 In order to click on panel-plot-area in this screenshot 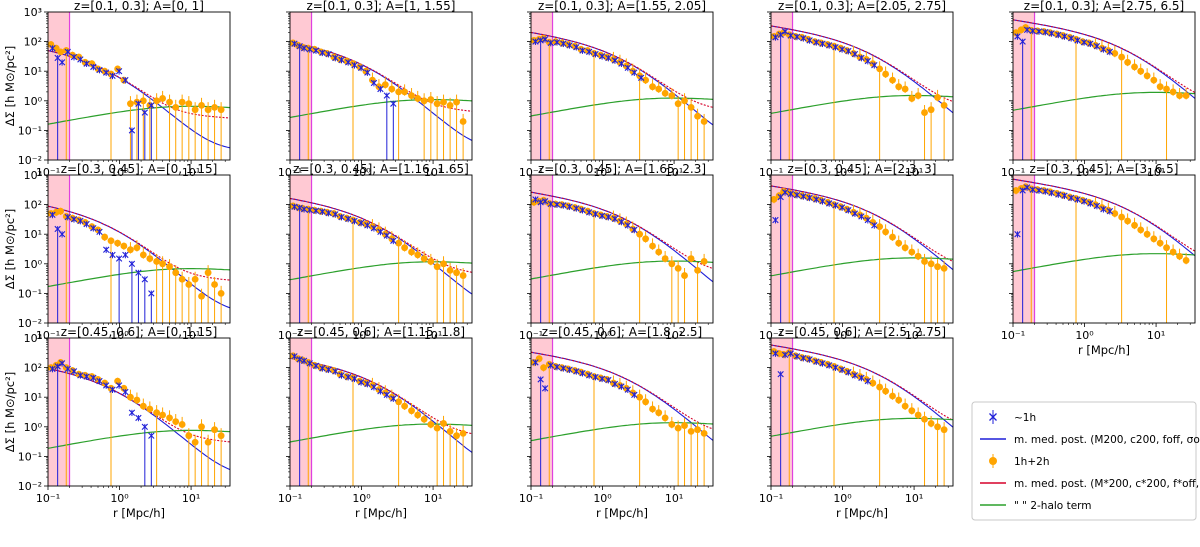, I will do `click(139, 100)`.